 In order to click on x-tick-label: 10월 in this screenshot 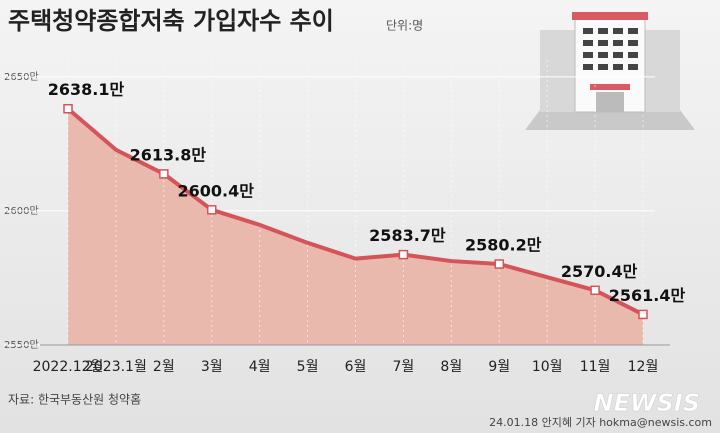, I will do `click(547, 367)`.